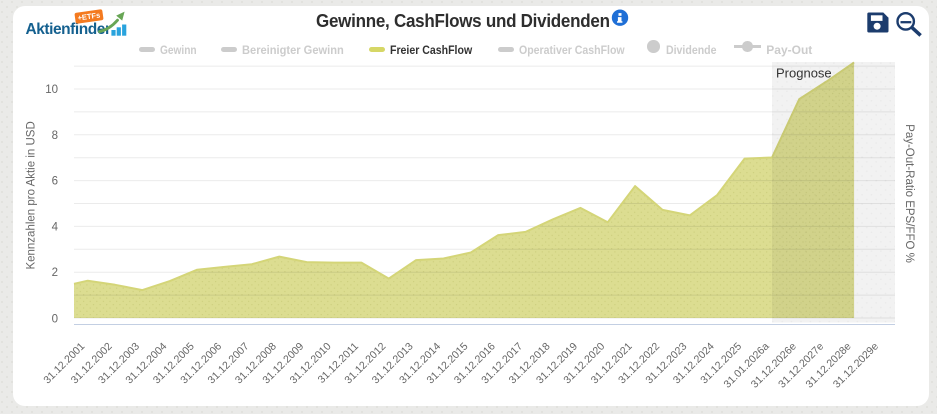  Describe the element at coordinates (55, 320) in the screenshot. I see `svg-text: 0` at that location.